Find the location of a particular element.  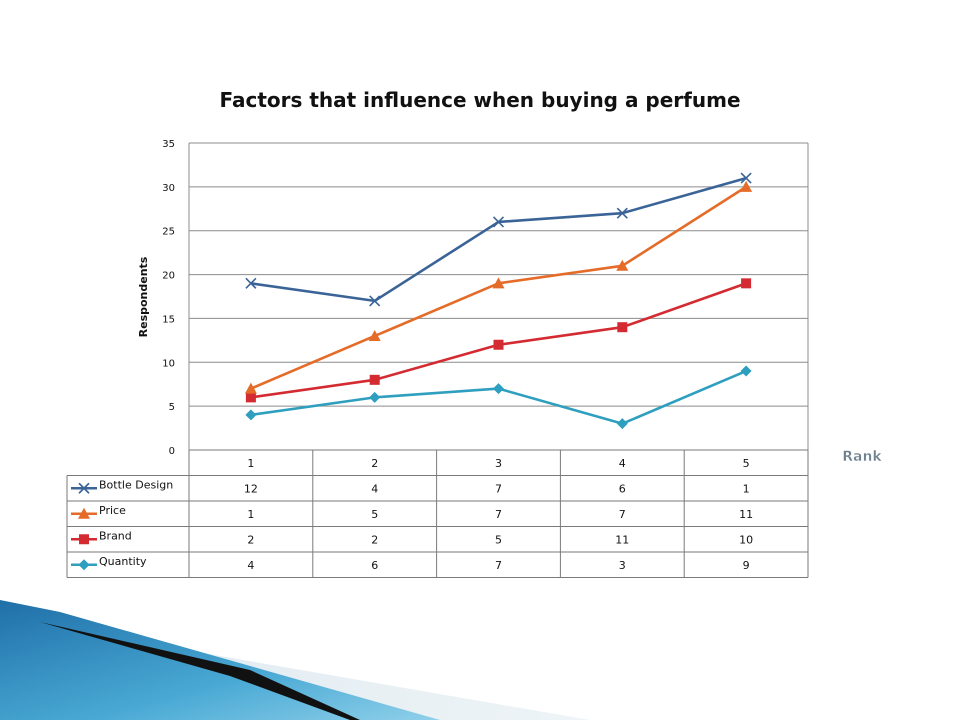

y-tick-label: 20 is located at coordinates (168, 276).